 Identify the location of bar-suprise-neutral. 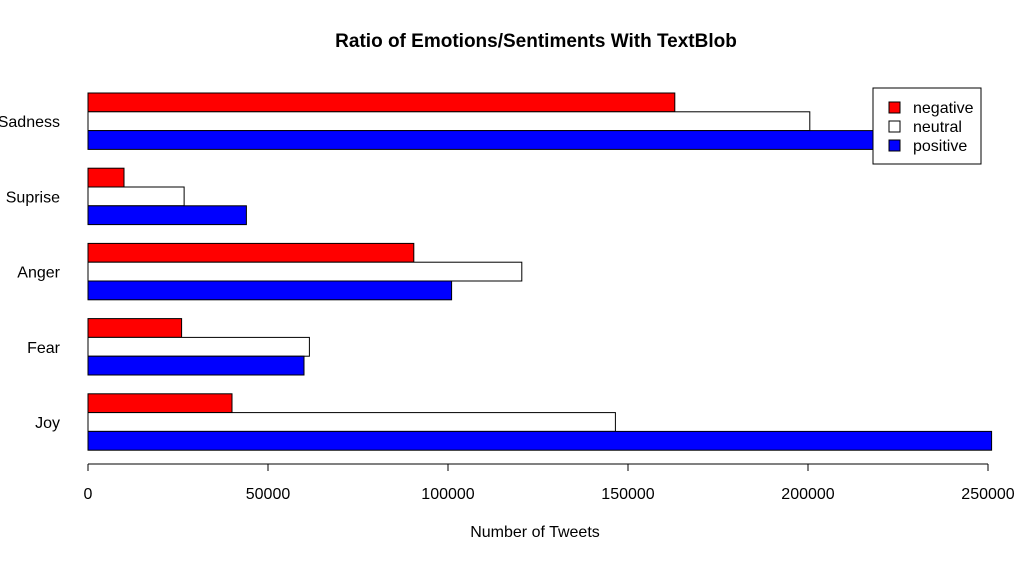
(136, 196).